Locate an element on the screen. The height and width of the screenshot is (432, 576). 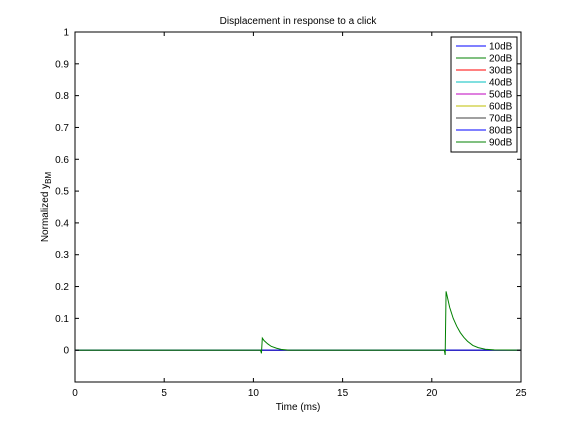
x-tick-label: 0 is located at coordinates (75, 393).